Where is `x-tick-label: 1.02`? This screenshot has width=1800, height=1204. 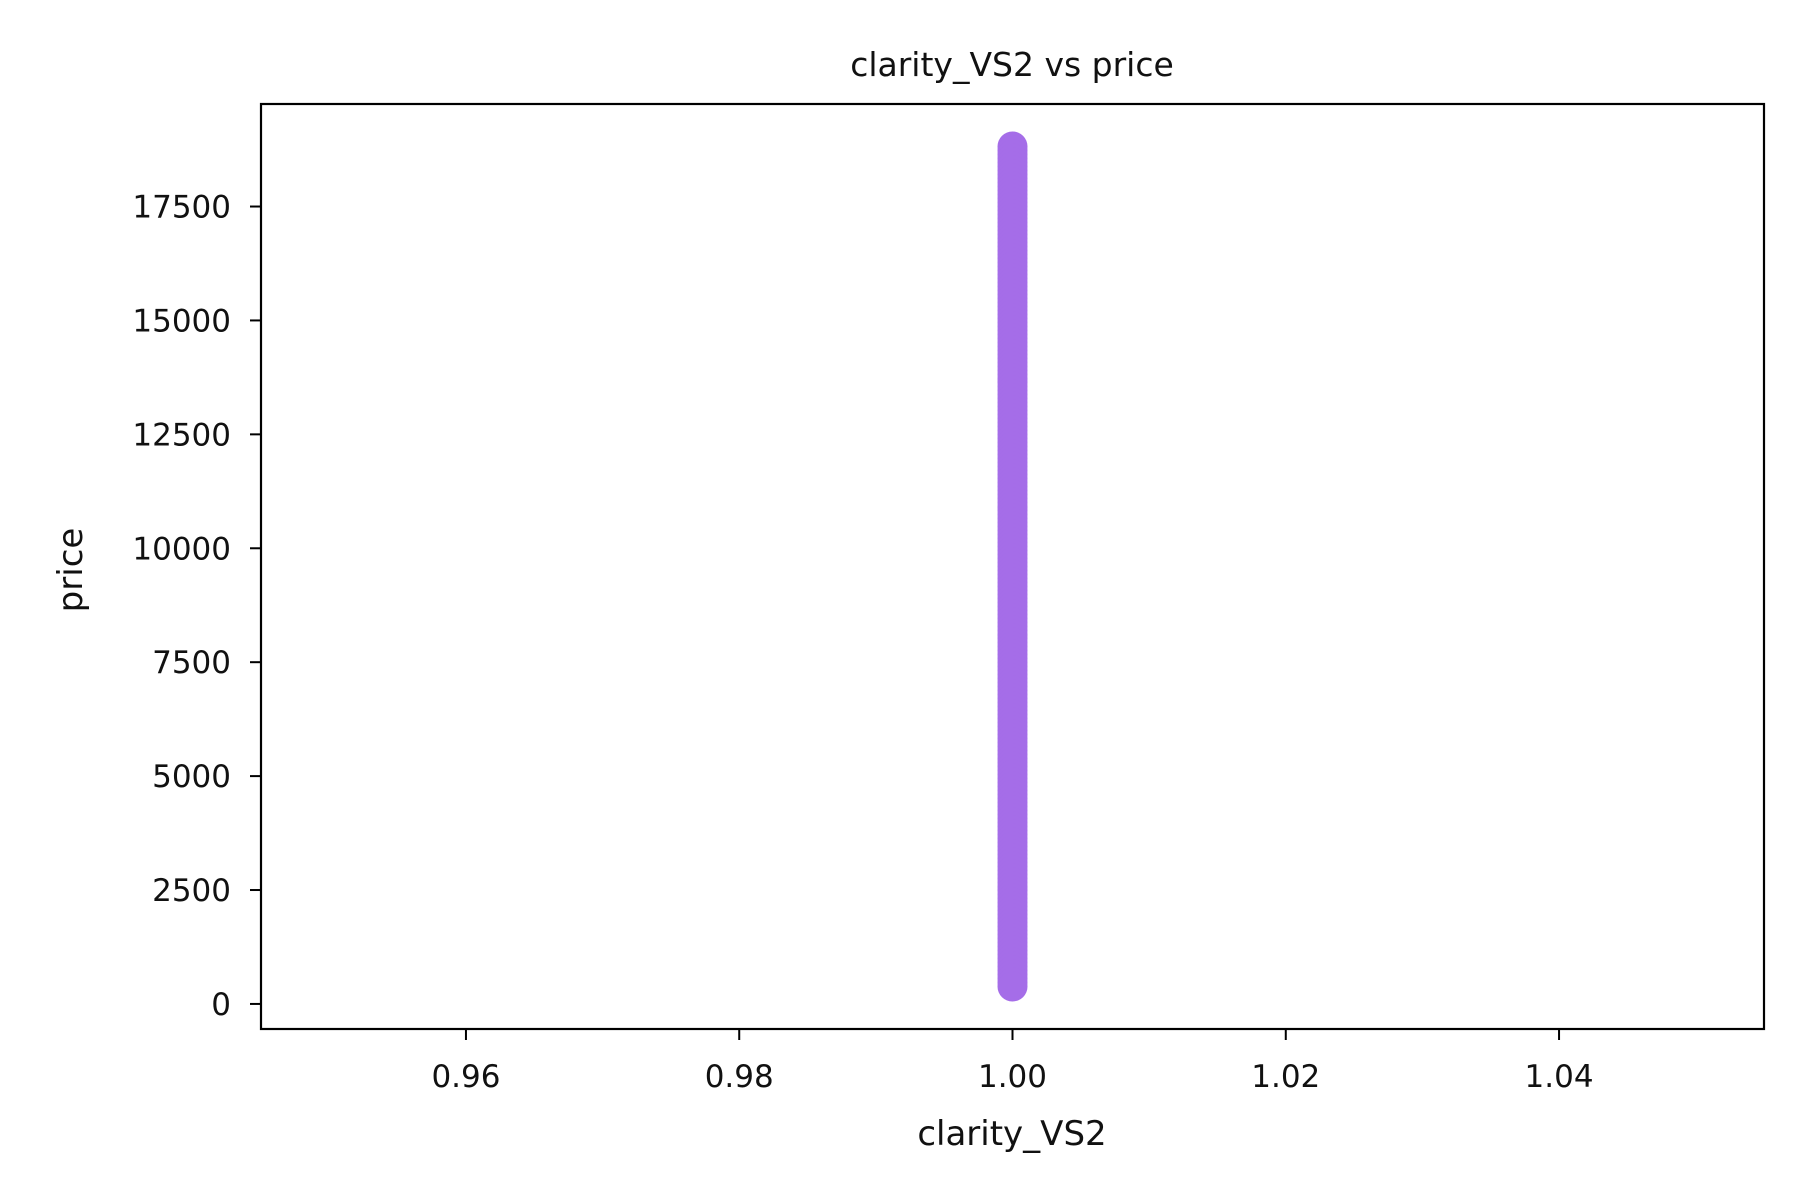
x-tick-label: 1.02 is located at coordinates (1285, 1077).